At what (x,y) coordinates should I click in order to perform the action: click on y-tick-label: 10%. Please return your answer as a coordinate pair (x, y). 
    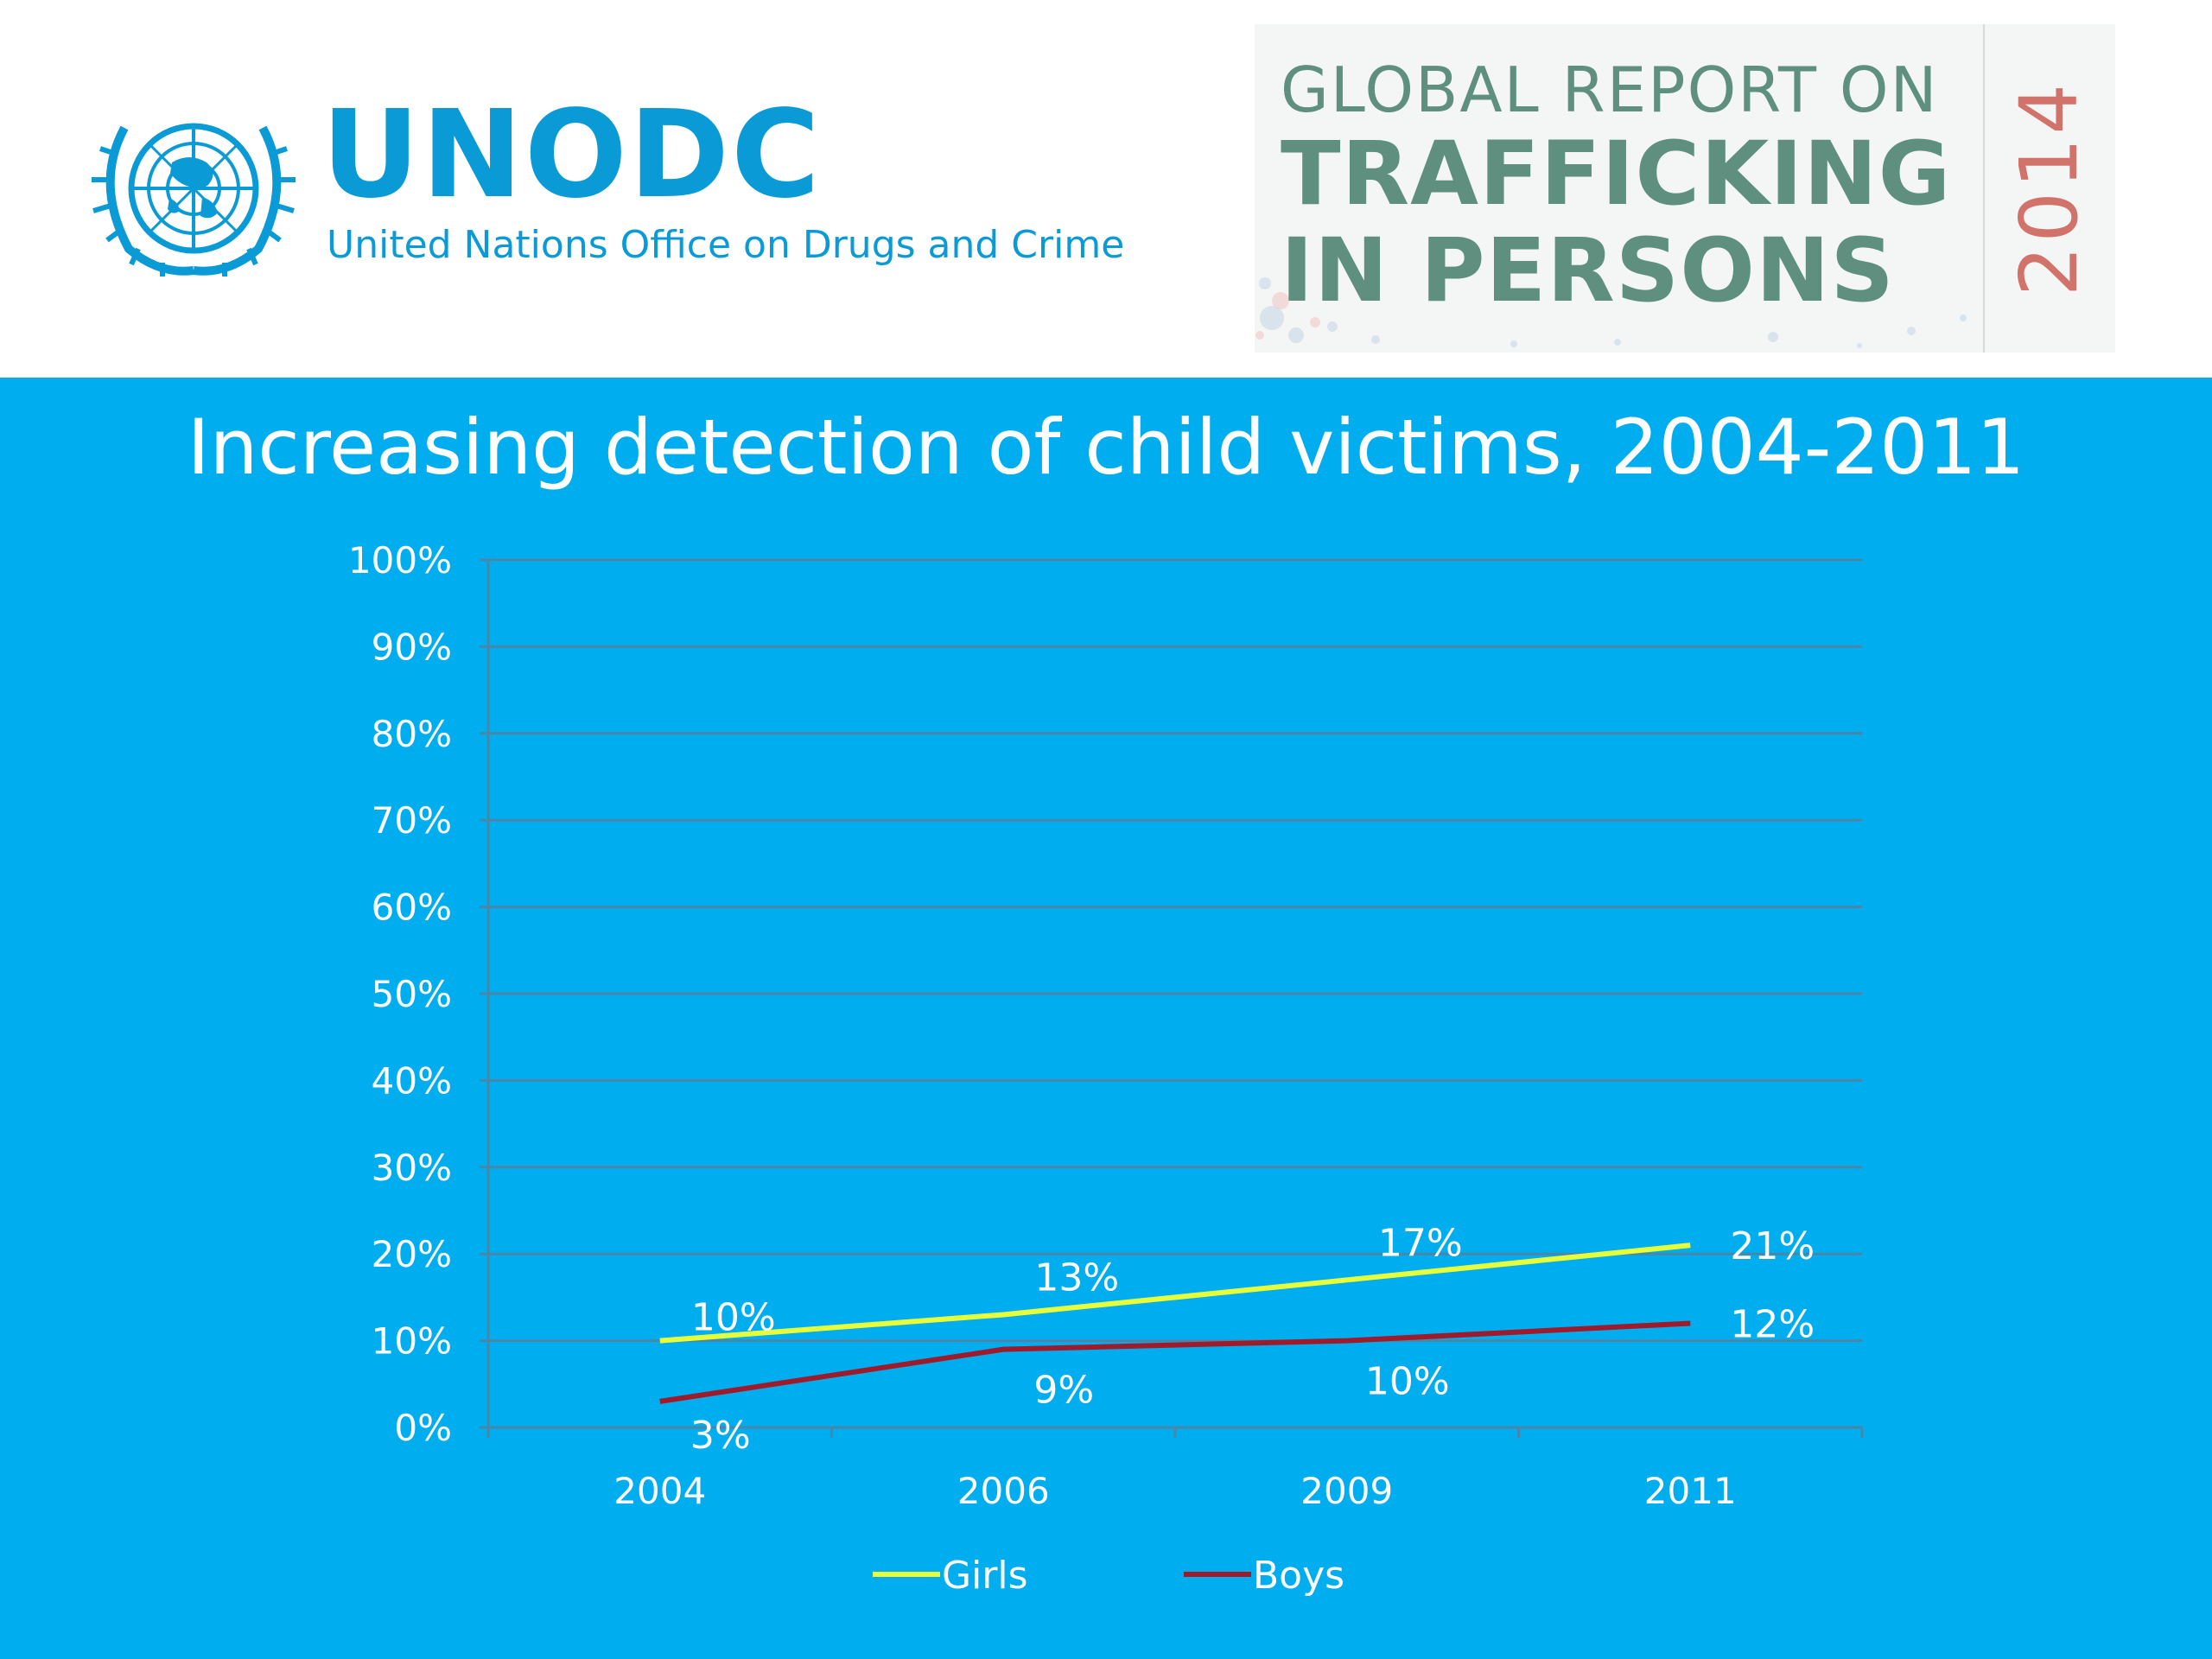
    Looking at the image, I should click on (412, 1341).